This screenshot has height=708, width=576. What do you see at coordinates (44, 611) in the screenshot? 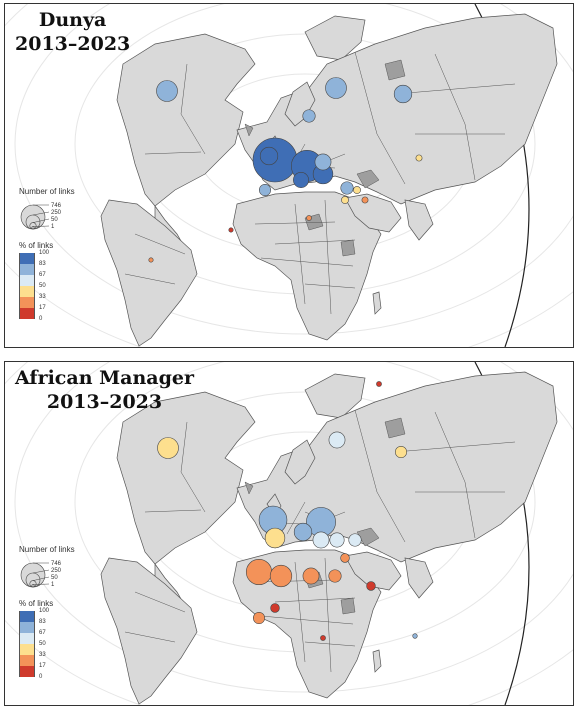
I see `legend-bin-label: 100` at bounding box center [44, 611].